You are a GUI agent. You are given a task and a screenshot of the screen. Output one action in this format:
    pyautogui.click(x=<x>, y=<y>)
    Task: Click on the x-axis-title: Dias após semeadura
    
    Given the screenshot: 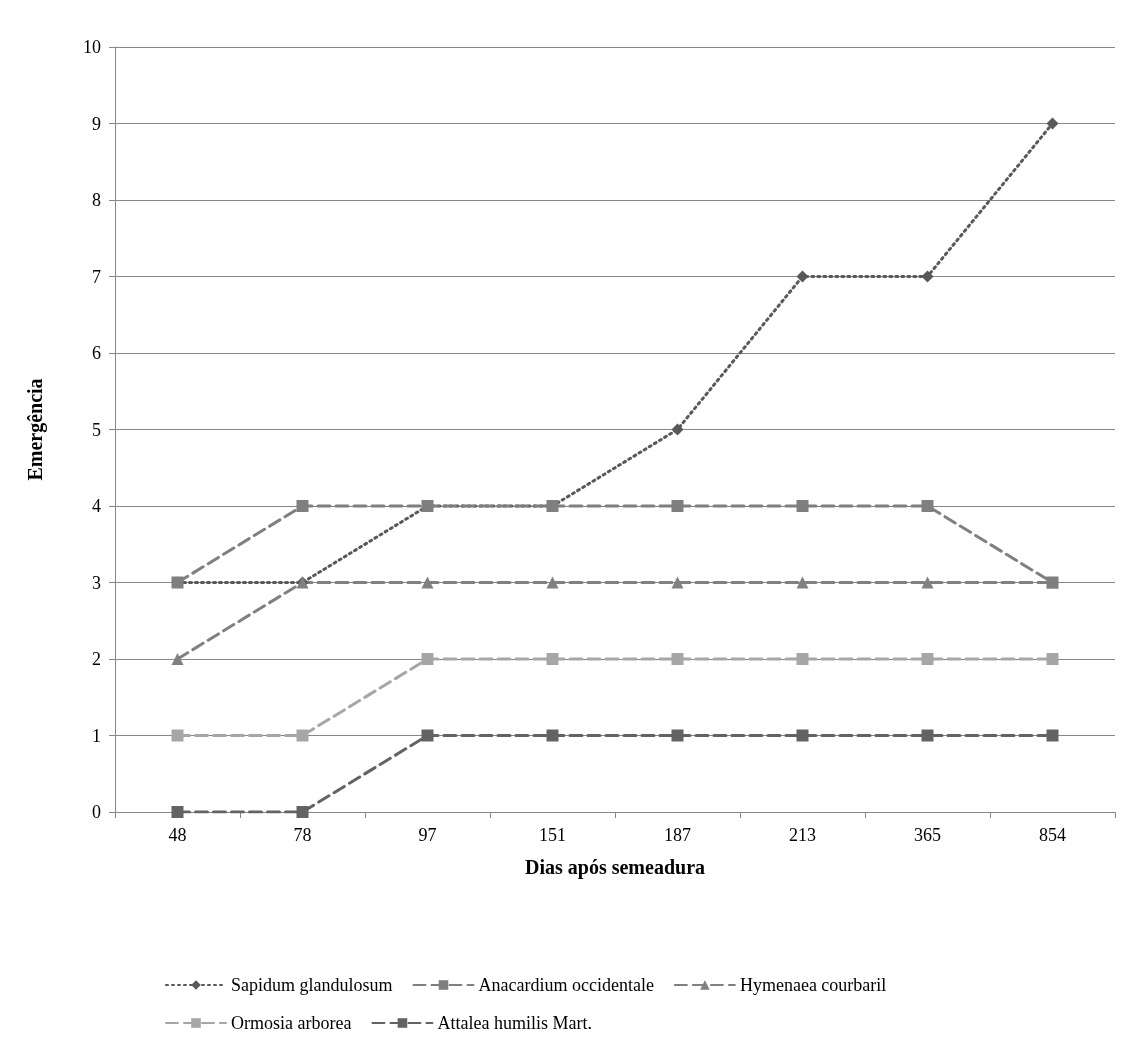 What is the action you would take?
    pyautogui.click(x=615, y=867)
    